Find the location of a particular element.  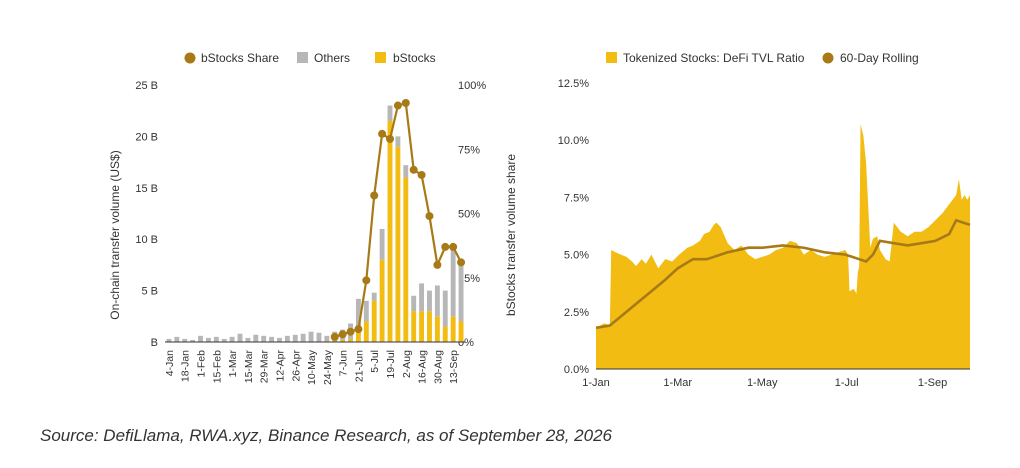

legend-marker-bstocks-share is located at coordinates (190, 58).